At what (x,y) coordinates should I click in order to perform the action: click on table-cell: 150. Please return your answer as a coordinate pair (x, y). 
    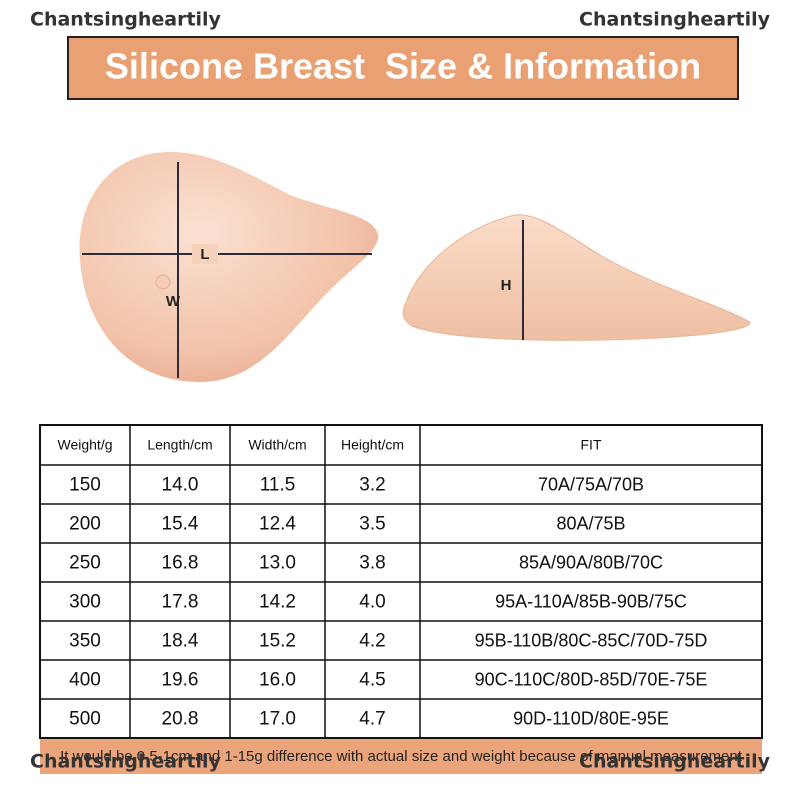
    Looking at the image, I should click on (85, 485).